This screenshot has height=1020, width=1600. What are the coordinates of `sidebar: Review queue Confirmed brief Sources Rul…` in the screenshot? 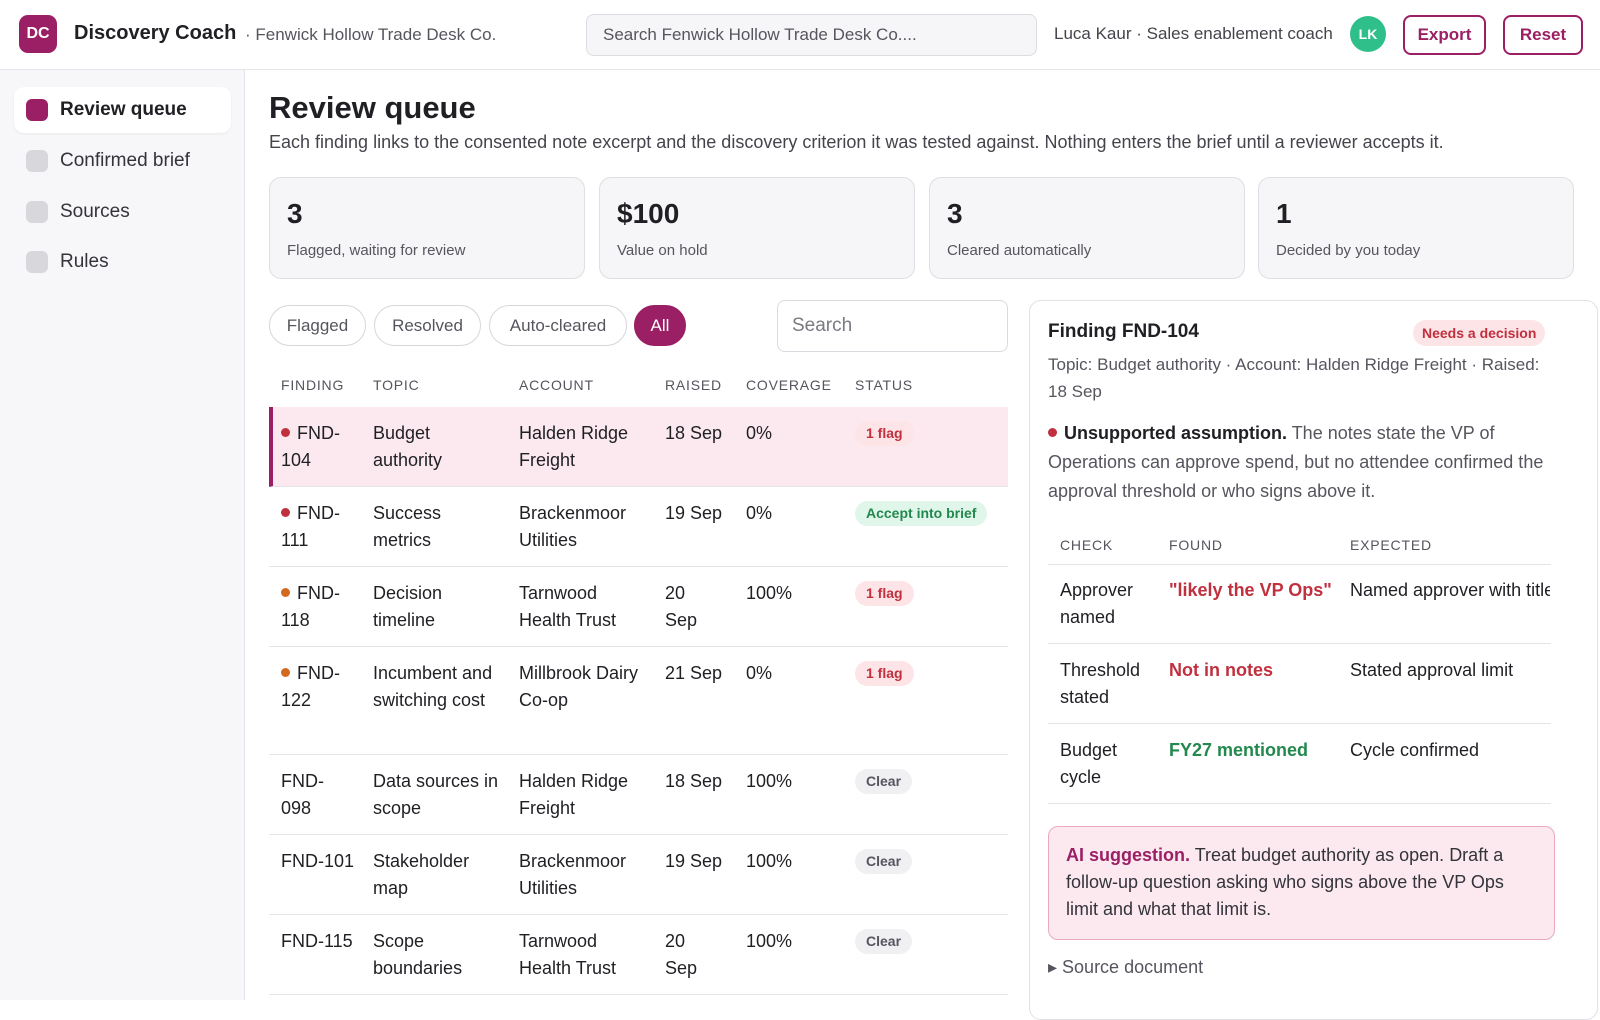 It's located at (122, 535).